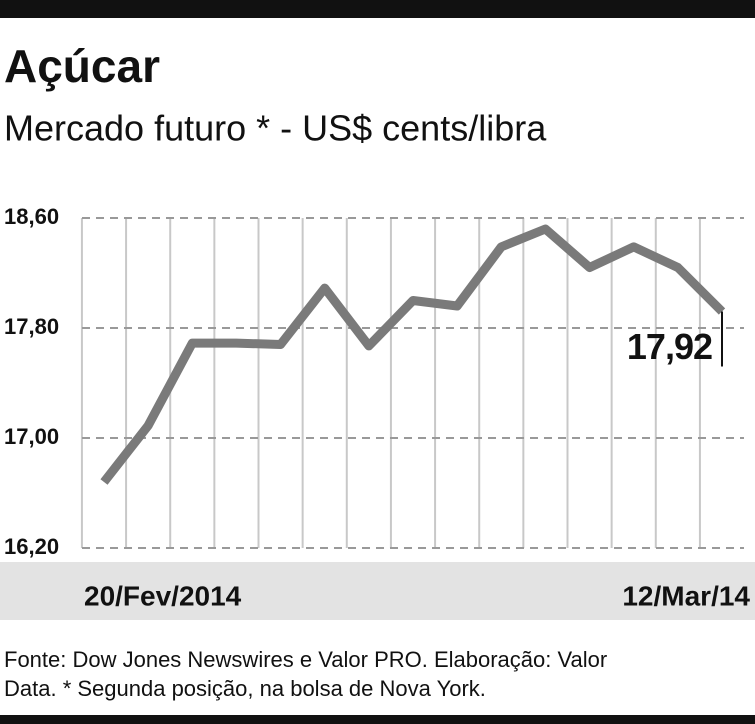 The width and height of the screenshot is (755, 724). What do you see at coordinates (377, 591) in the screenshot?
I see `x-axis-band` at bounding box center [377, 591].